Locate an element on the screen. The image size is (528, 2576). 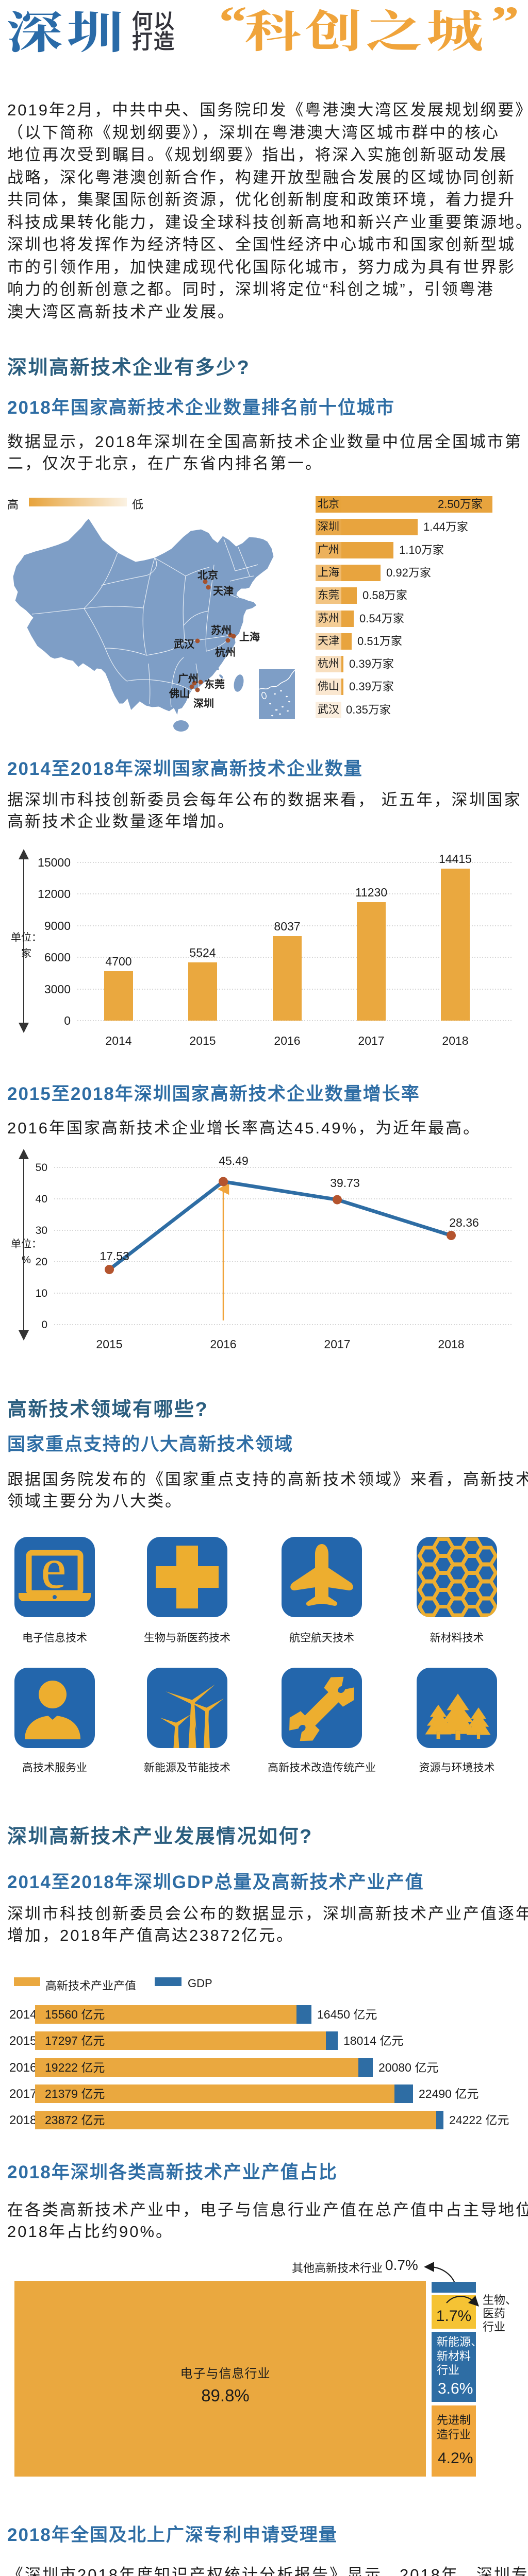
svg-text: 6000 is located at coordinates (57, 957).